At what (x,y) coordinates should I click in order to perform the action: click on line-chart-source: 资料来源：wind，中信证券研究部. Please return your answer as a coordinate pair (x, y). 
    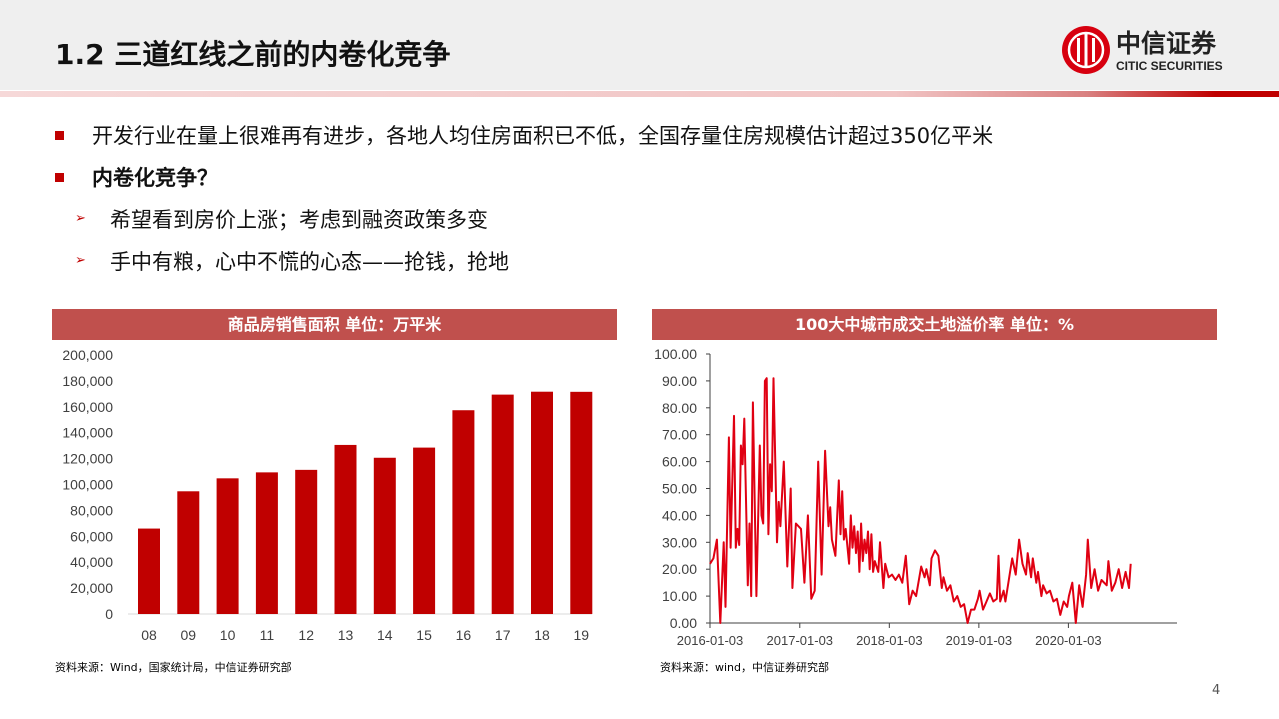
    Looking at the image, I should click on (745, 667).